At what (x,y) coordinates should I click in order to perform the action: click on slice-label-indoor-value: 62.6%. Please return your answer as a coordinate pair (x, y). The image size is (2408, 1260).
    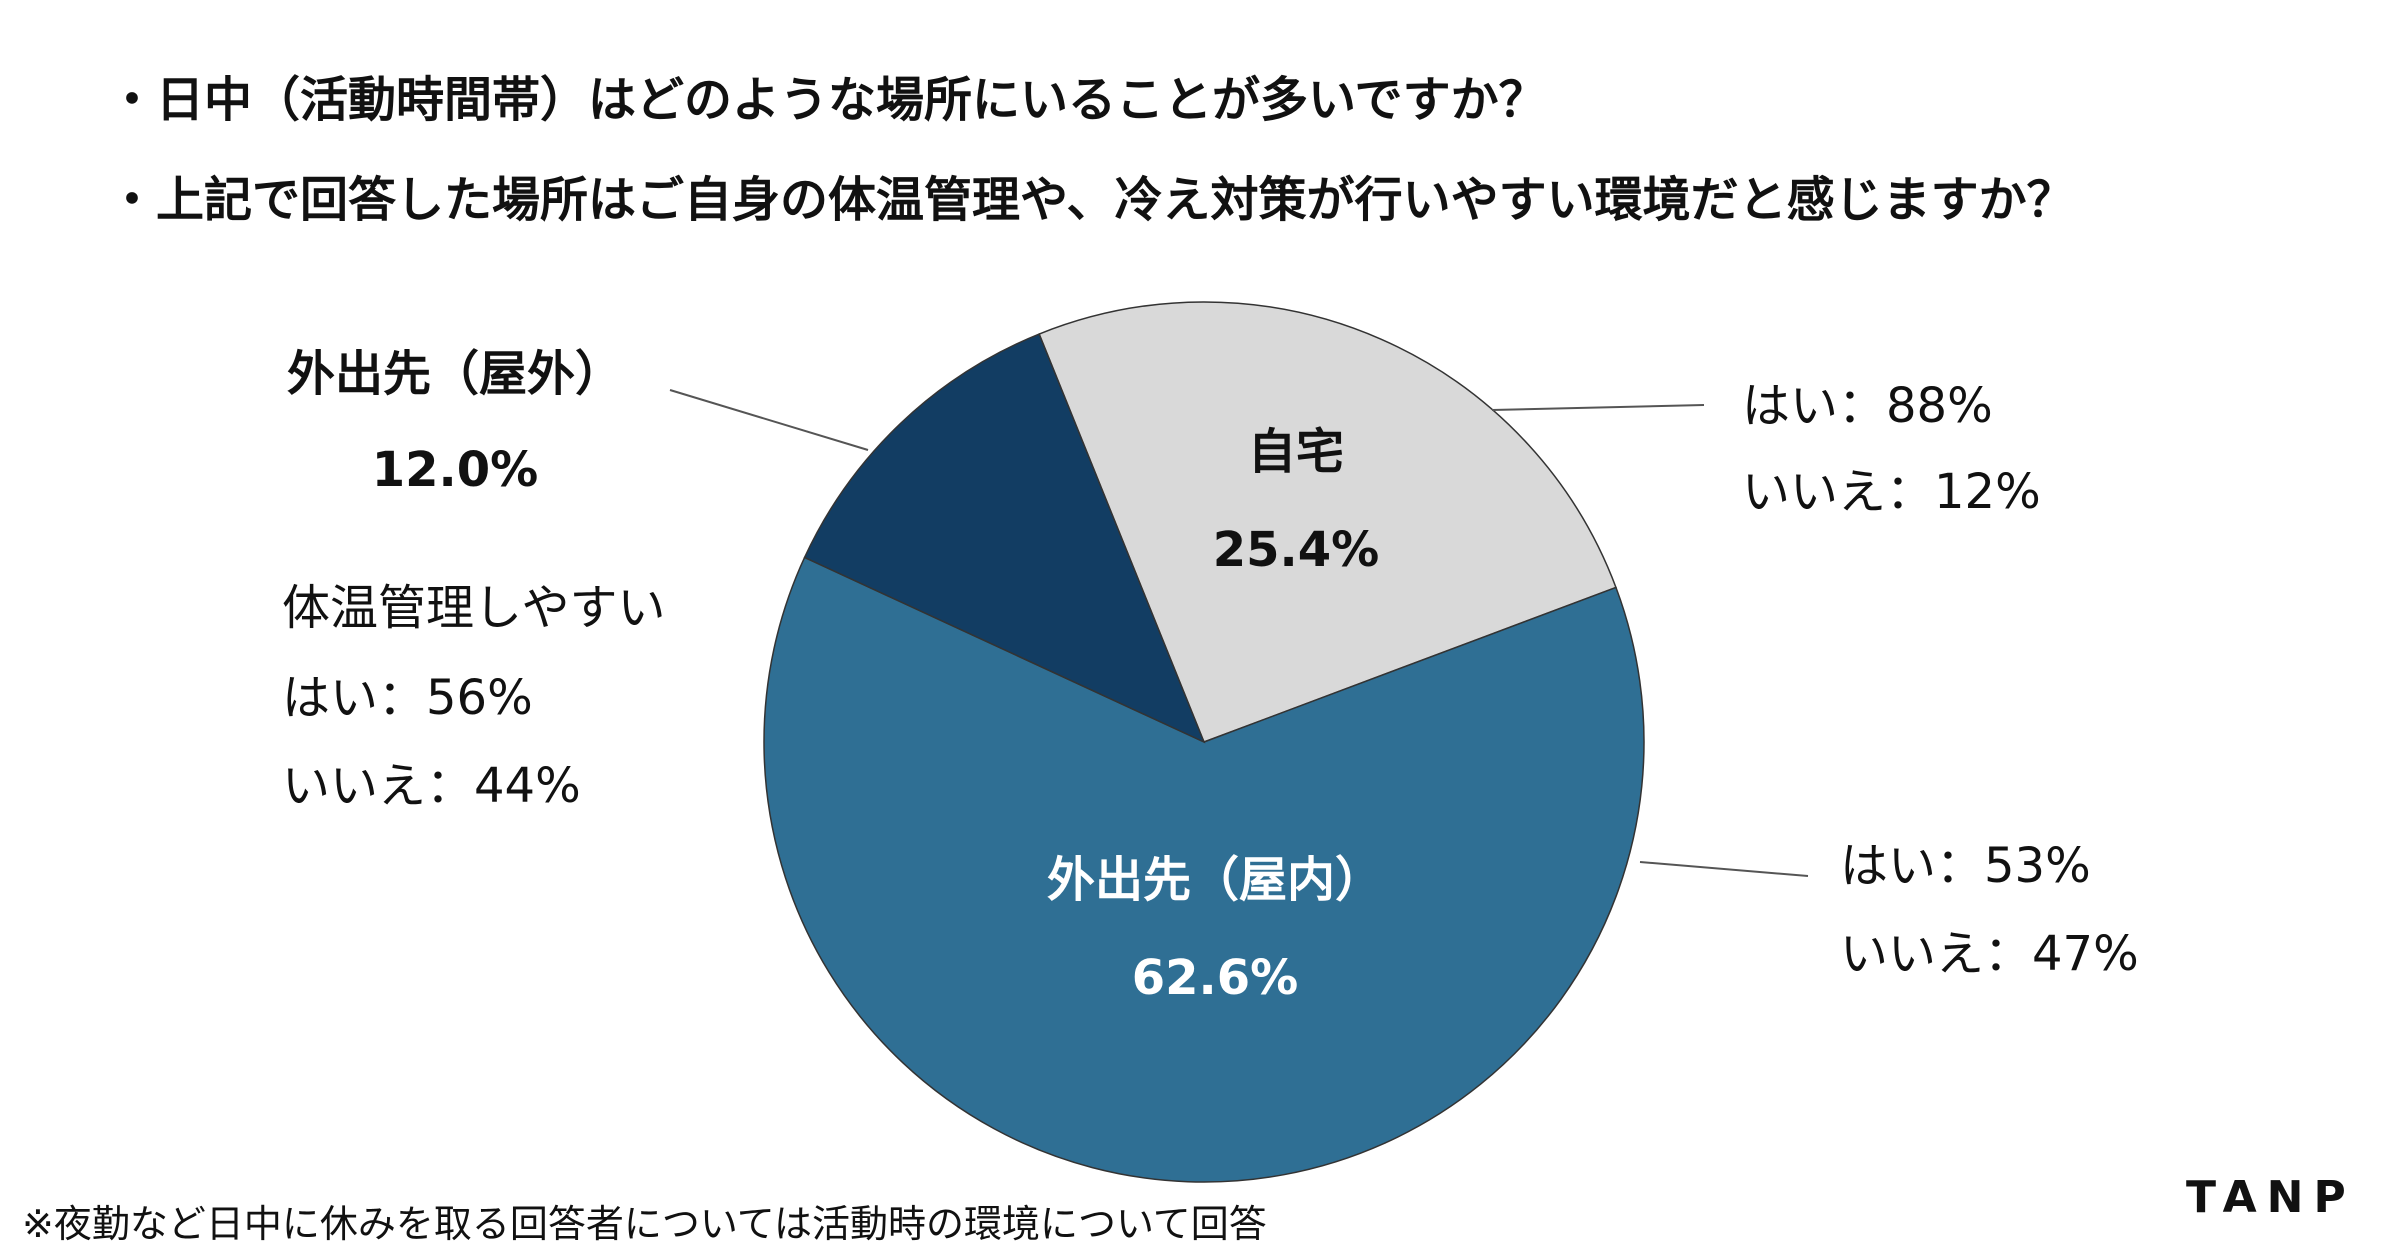
    Looking at the image, I should click on (1215, 978).